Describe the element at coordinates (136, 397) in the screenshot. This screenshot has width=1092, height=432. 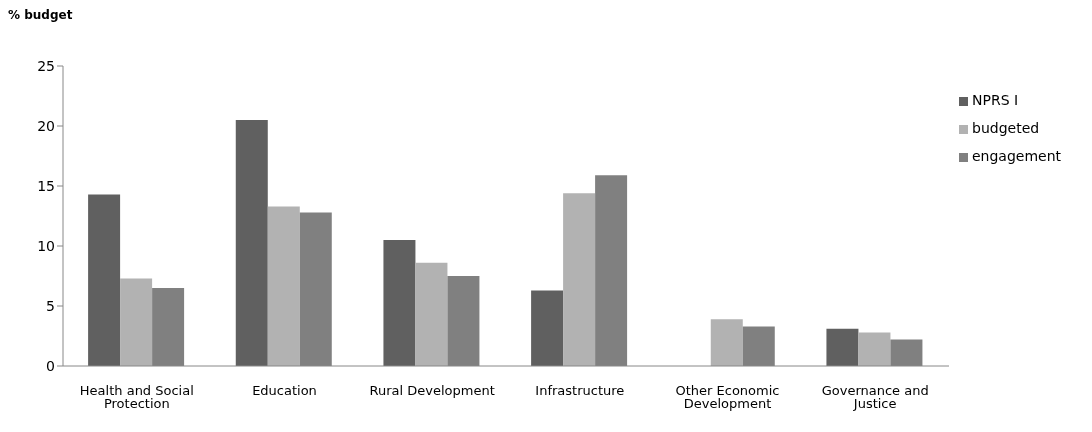
I see `x-tick-label: Health and Social Protection` at that location.